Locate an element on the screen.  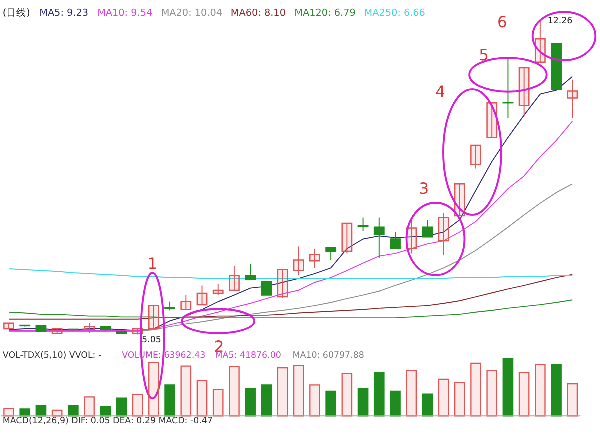
text: MA20: 10.04 is located at coordinates (192, 14).